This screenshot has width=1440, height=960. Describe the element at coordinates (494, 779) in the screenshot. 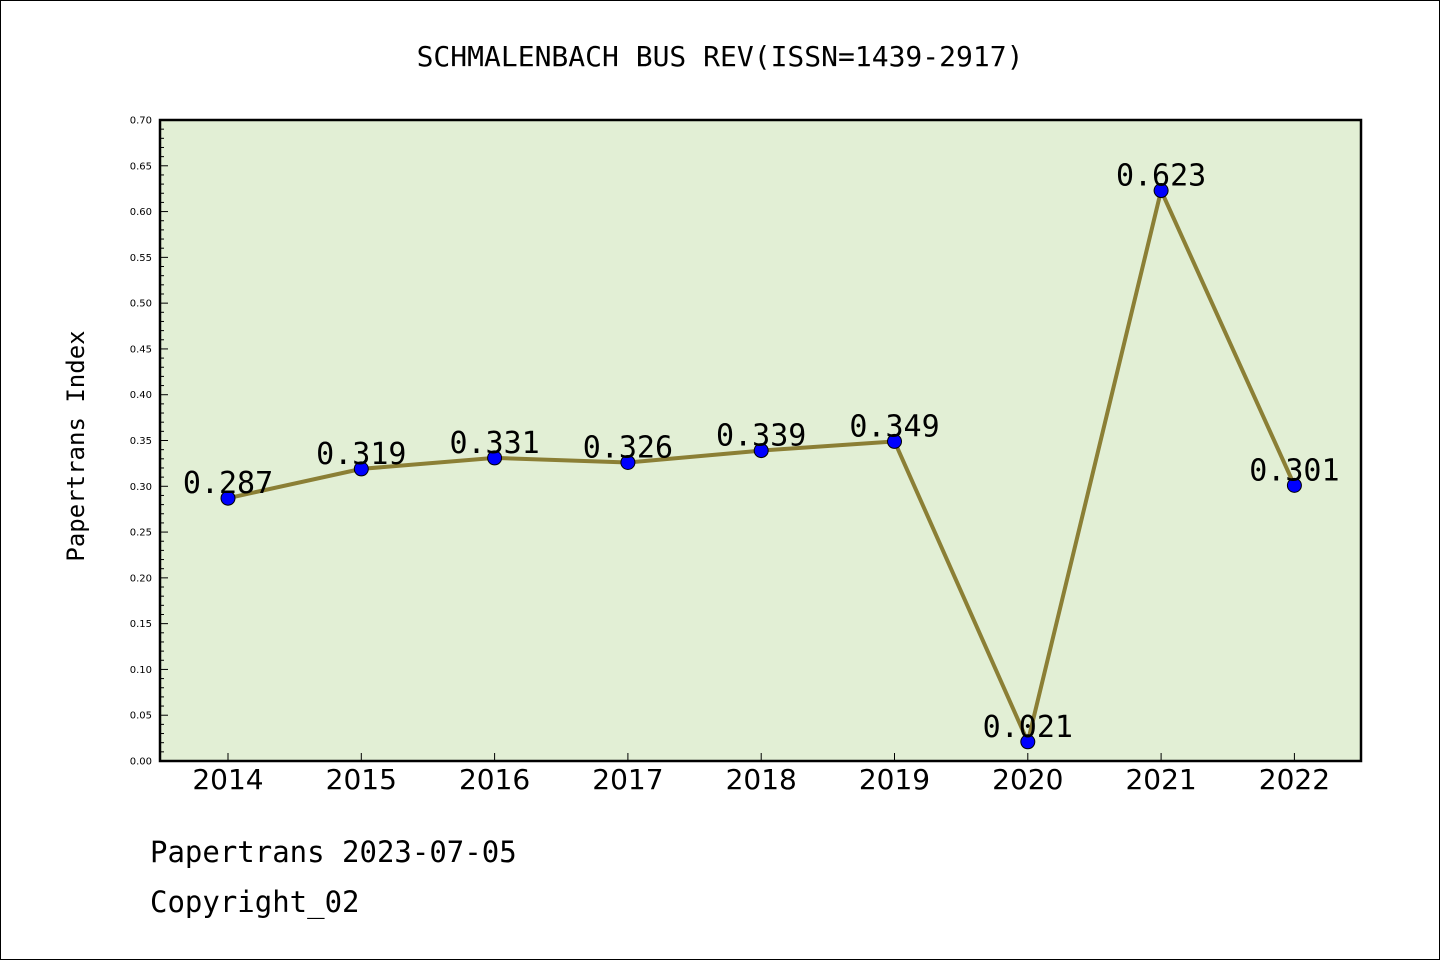

I see `x-tick-label: 2016` at that location.